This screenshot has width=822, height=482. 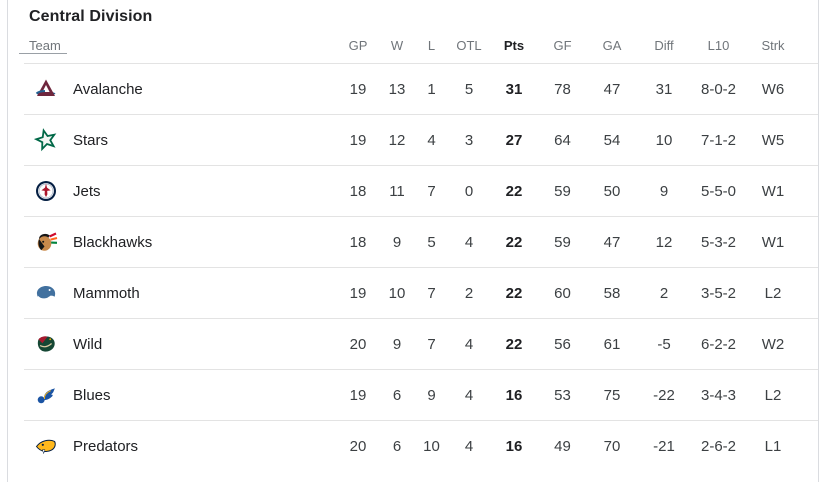 I want to click on cell-gf: 78, so click(x=562, y=89).